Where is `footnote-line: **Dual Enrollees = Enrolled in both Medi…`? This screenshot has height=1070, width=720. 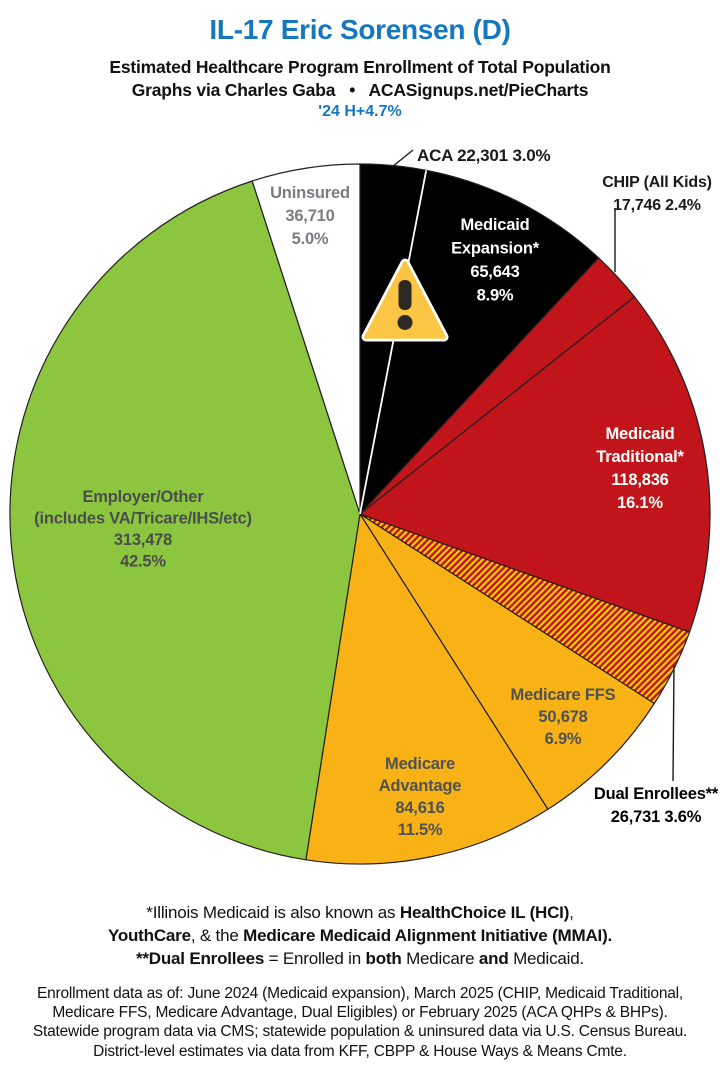
footnote-line: **Dual Enrollees = Enrolled in both Medi… is located at coordinates (360, 958).